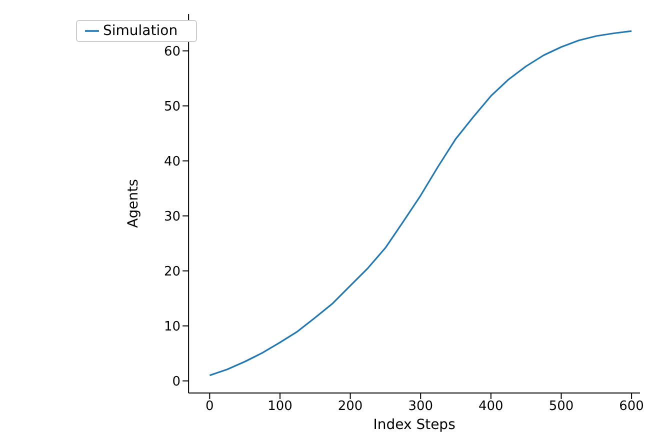  I want to click on x-tick-label: 300, so click(421, 406).